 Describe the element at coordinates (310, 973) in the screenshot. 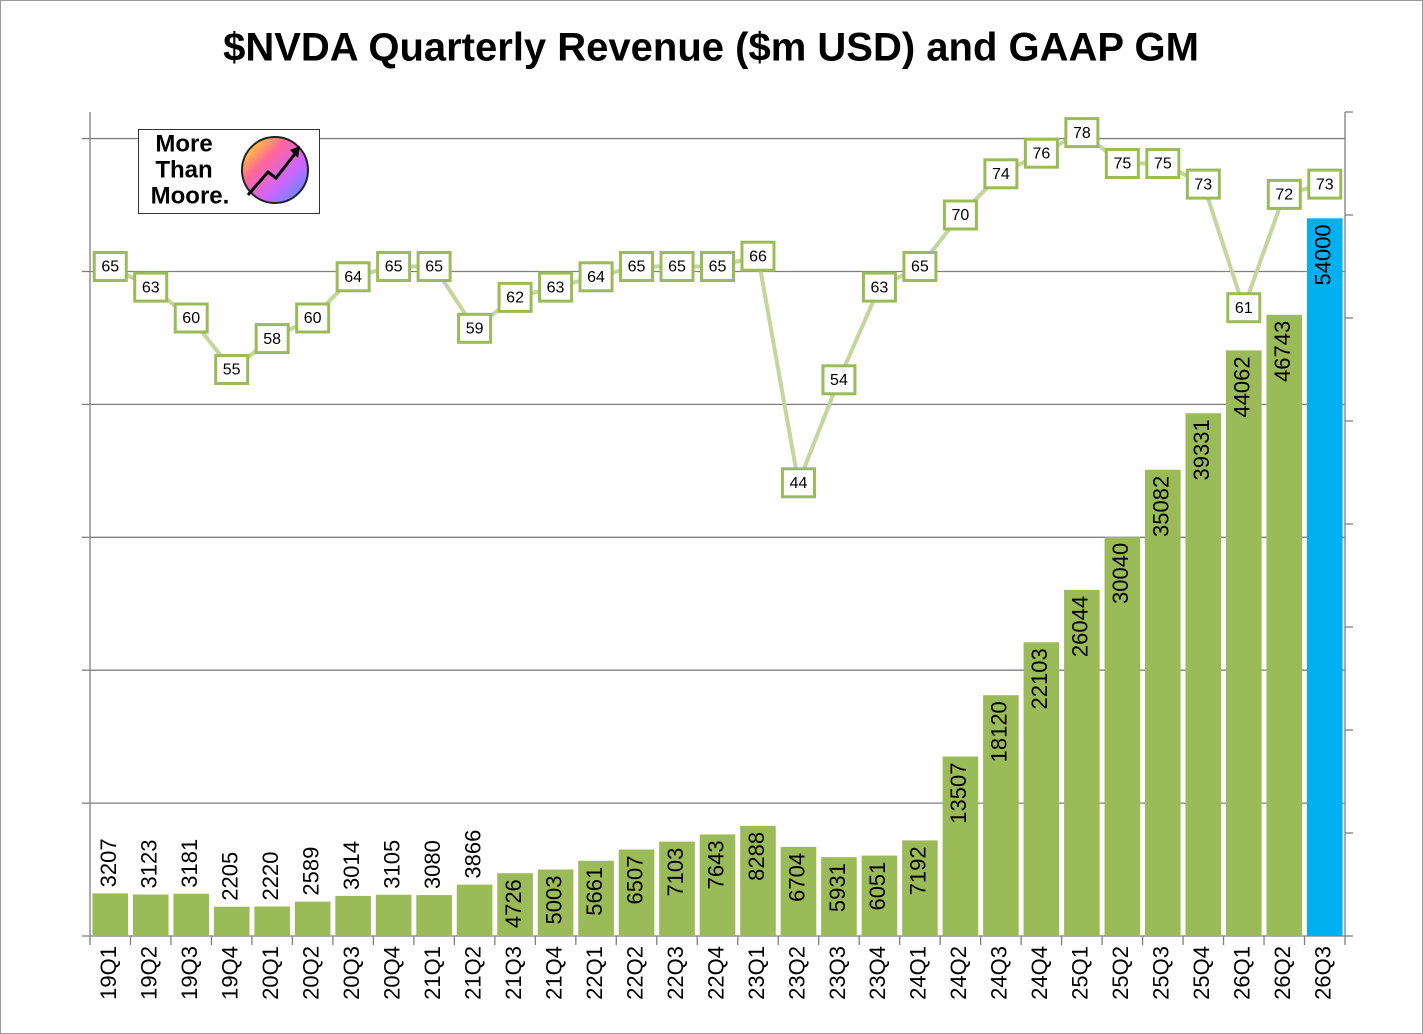

I see `x-tick-label: 20Q2` at that location.